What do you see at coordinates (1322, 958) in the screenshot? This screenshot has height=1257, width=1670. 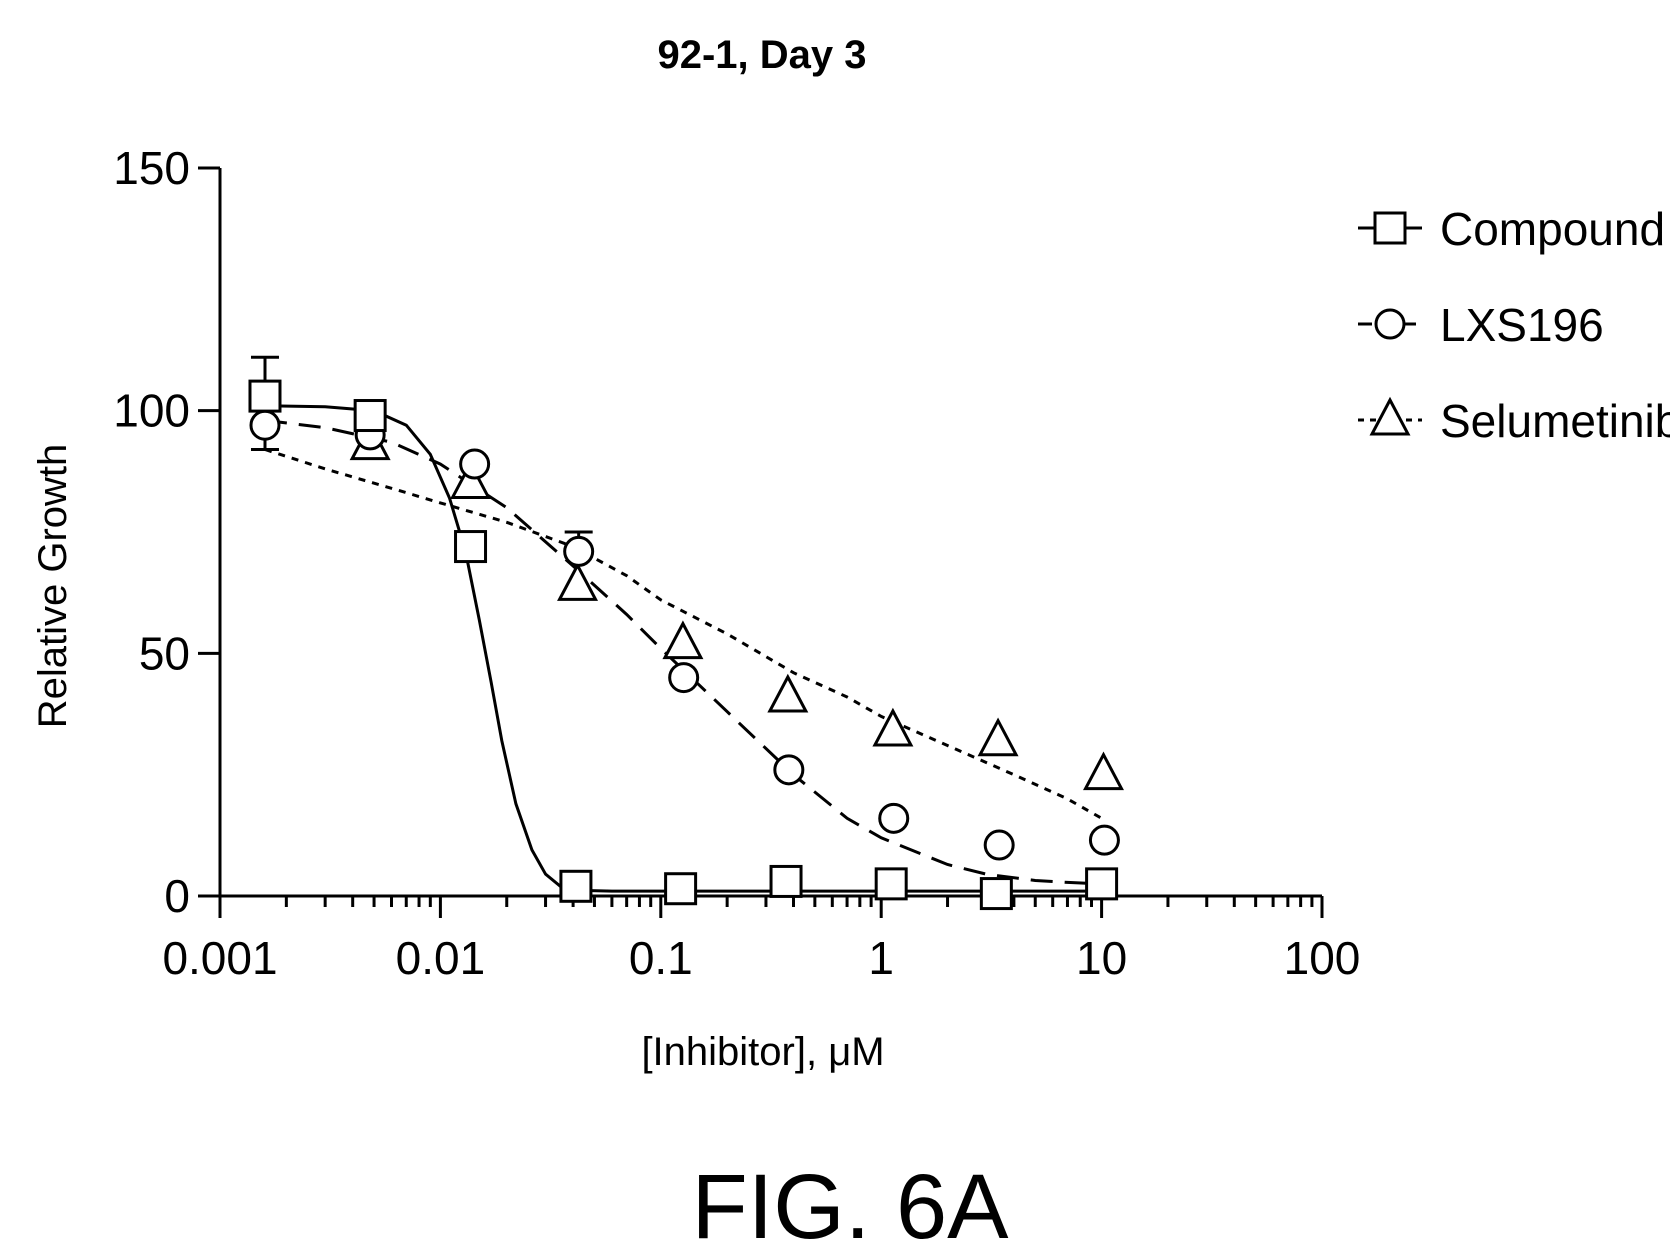 I see `x-tick-label: 100` at bounding box center [1322, 958].